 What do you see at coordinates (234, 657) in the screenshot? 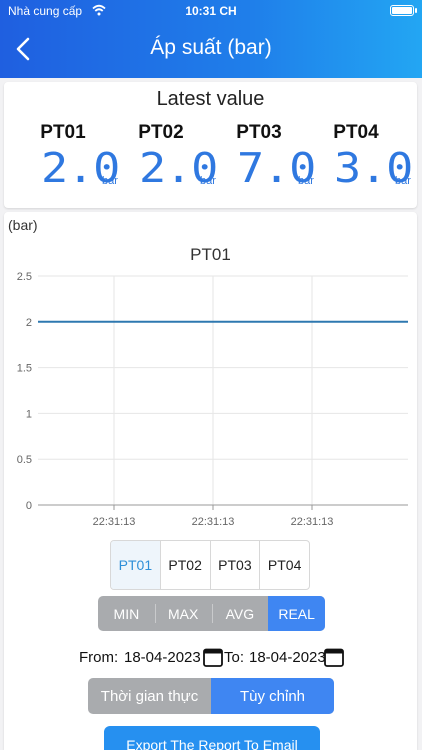
I see `to-label: To:` at bounding box center [234, 657].